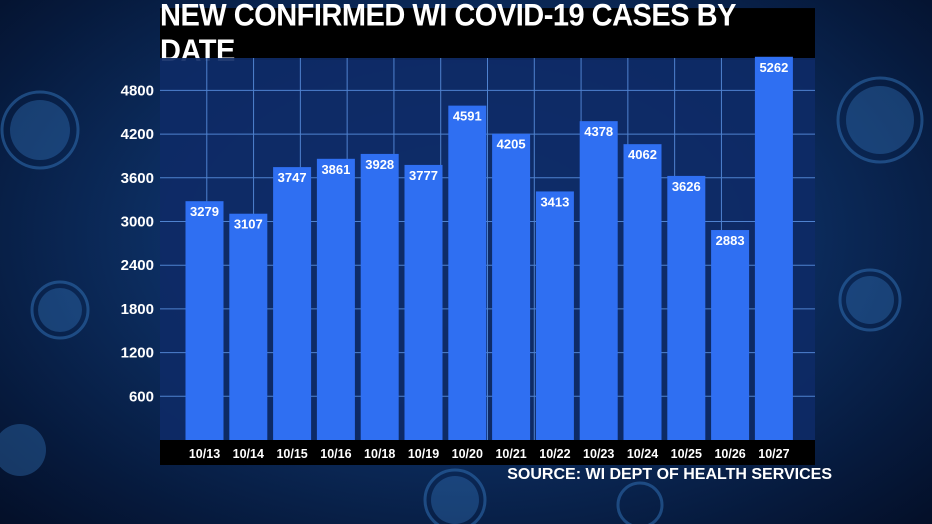  What do you see at coordinates (511, 286) in the screenshot?
I see `bar-10/21` at bounding box center [511, 286].